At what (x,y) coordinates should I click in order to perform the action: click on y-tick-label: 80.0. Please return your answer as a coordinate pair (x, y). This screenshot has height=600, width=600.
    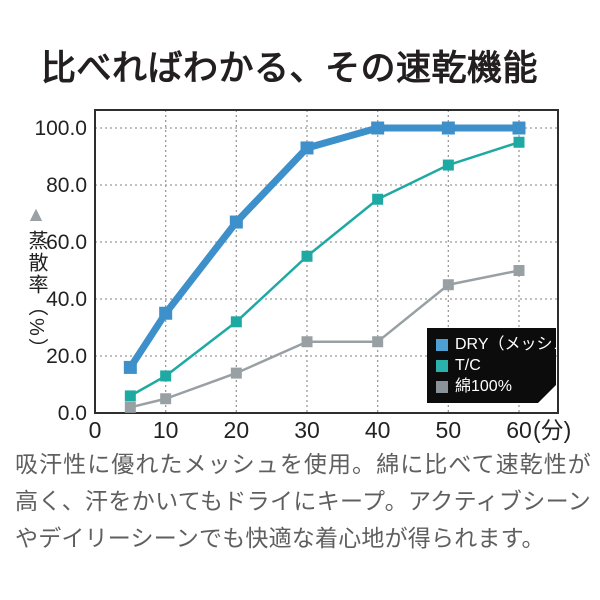
    Looking at the image, I should click on (66, 185).